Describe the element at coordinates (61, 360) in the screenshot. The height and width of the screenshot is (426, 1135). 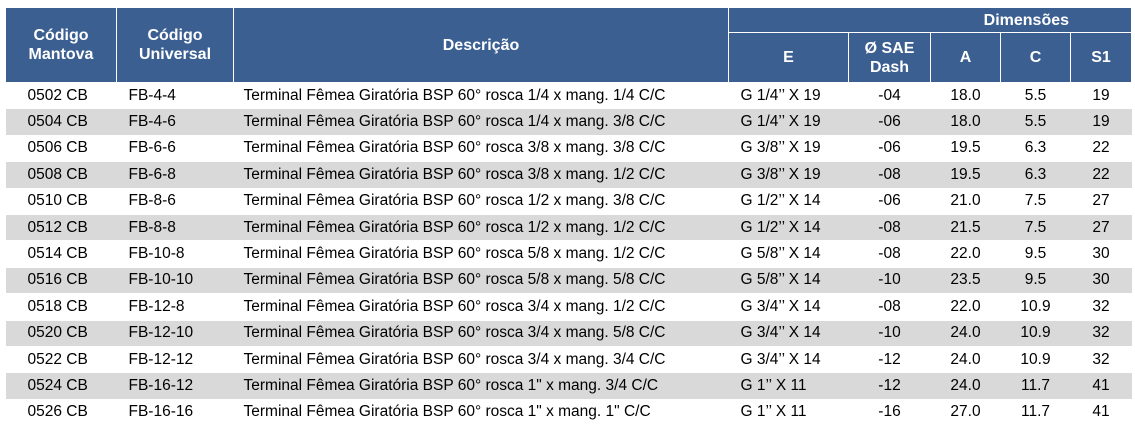
I see `cell-codigo-mantova: 0522 CB` at that location.